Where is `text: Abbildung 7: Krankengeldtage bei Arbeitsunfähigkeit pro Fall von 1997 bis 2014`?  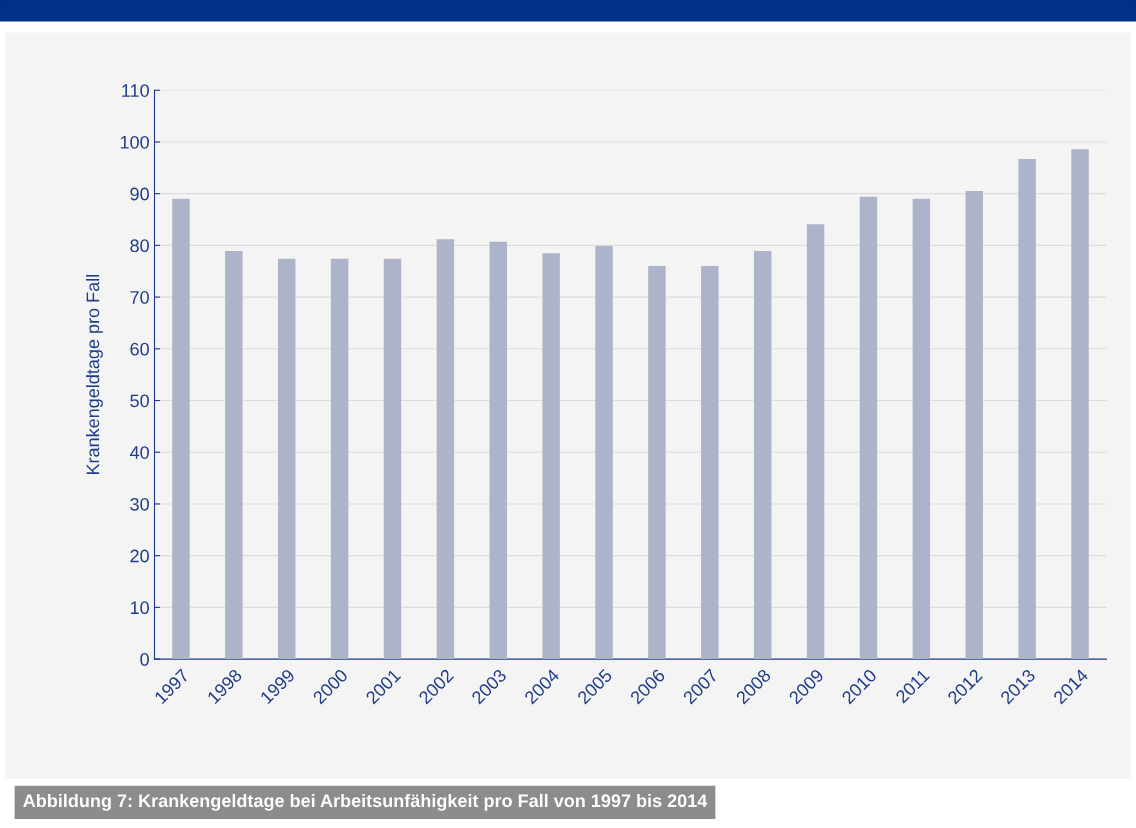 text: Abbildung 7: Krankengeldtage bei Arbeitsunfähigkeit pro Fall von 1997 bis 2014 is located at coordinates (365, 802).